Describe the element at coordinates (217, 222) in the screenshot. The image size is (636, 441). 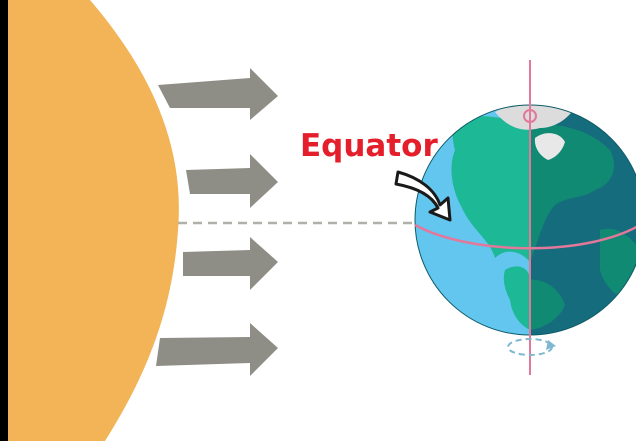
I see `sun-ray-arrows` at that location.